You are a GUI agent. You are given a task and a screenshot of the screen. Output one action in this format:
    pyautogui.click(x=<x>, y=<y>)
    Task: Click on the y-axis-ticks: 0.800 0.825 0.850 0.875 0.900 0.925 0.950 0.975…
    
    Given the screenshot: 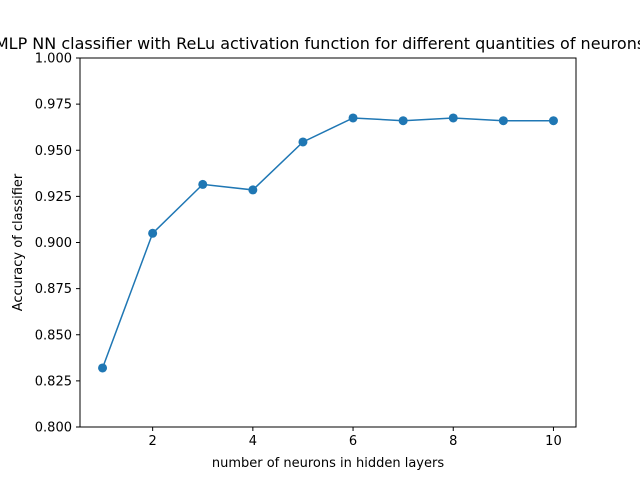 What is the action you would take?
    pyautogui.click(x=57, y=244)
    